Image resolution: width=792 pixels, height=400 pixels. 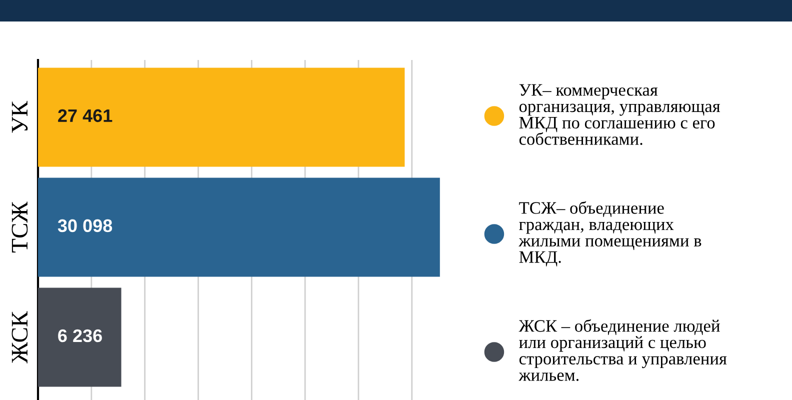 I want to click on text: ЖСК – объединение людей или организаций с целью строительства и управления жильем., so click(x=622, y=350).